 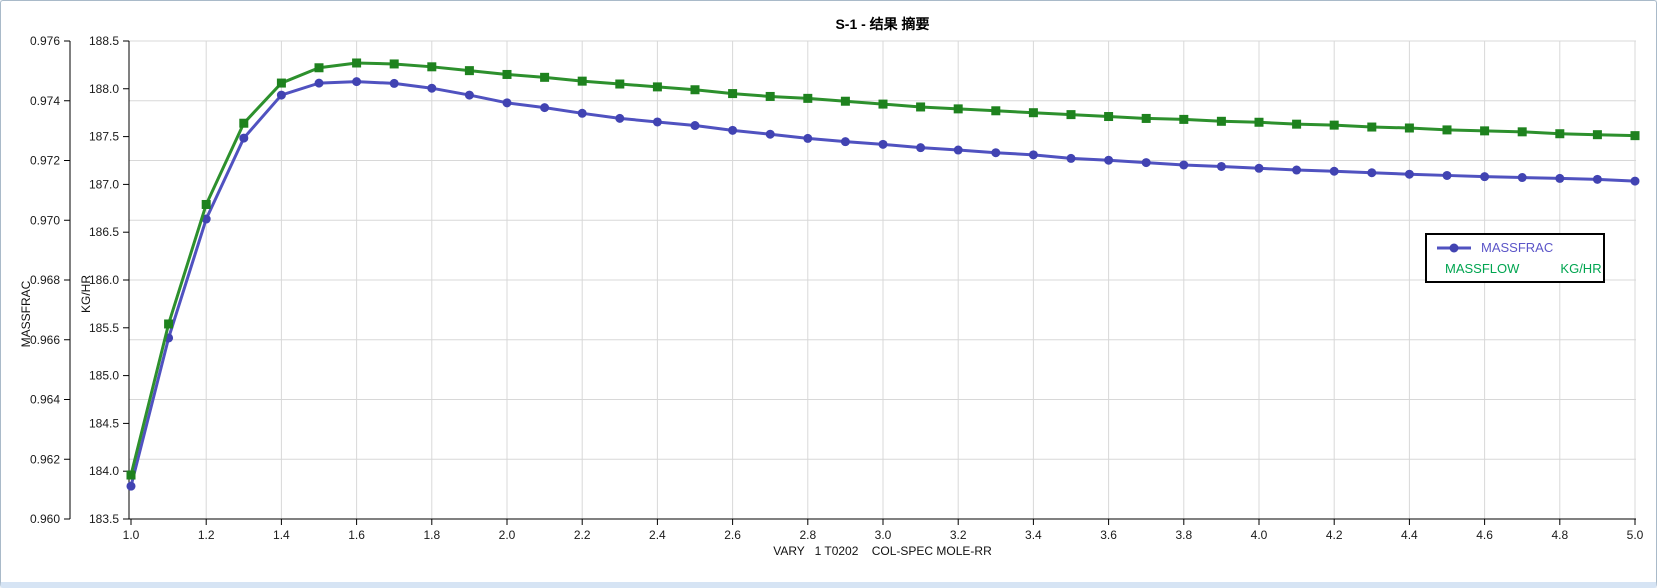 What do you see at coordinates (45, 340) in the screenshot?
I see `svg-text: 0.966` at bounding box center [45, 340].